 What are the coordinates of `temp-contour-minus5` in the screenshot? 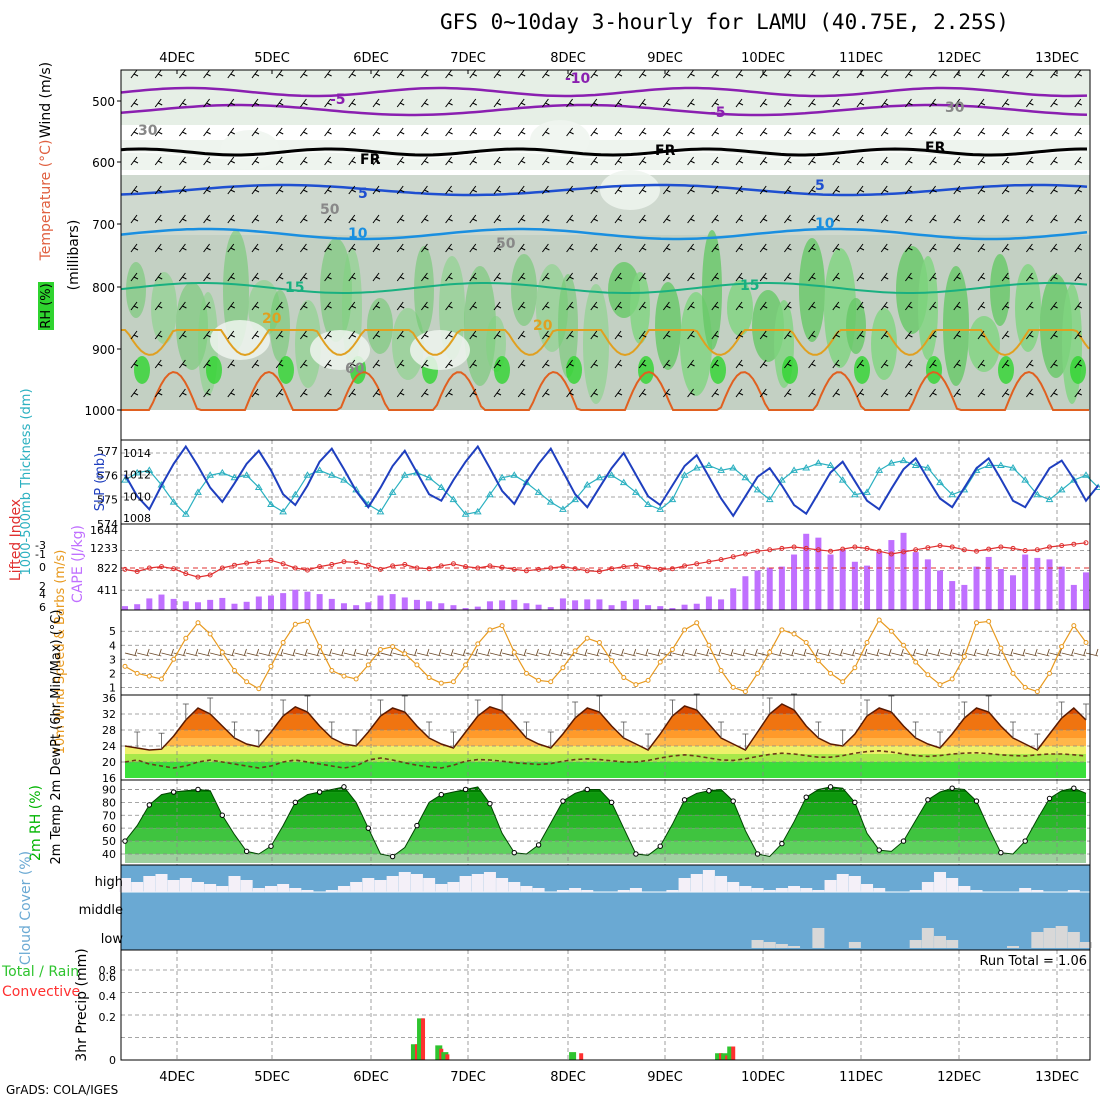 It's located at (604, 110).